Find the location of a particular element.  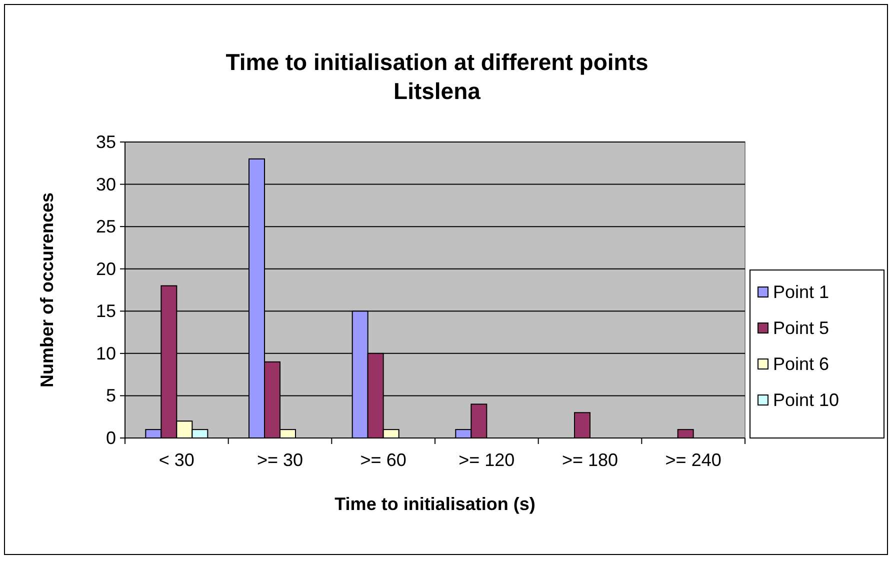

x-tick-label: >= 240 is located at coordinates (693, 460).